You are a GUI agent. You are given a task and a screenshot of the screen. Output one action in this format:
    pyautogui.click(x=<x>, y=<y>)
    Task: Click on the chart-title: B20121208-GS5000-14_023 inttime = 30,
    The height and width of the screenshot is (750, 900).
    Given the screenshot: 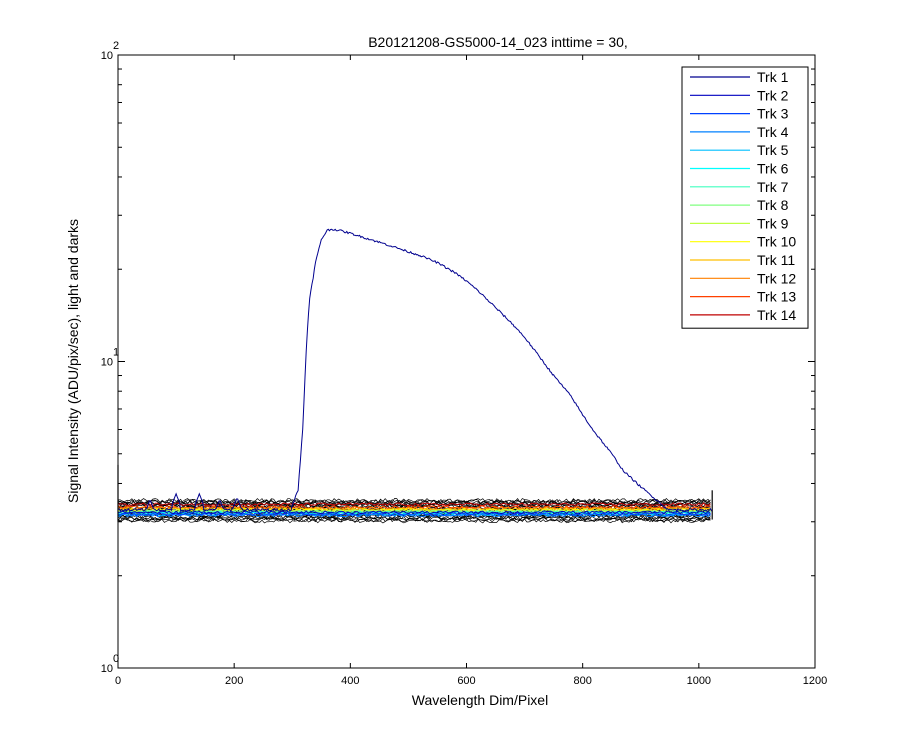 What is the action you would take?
    pyautogui.click(x=498, y=42)
    